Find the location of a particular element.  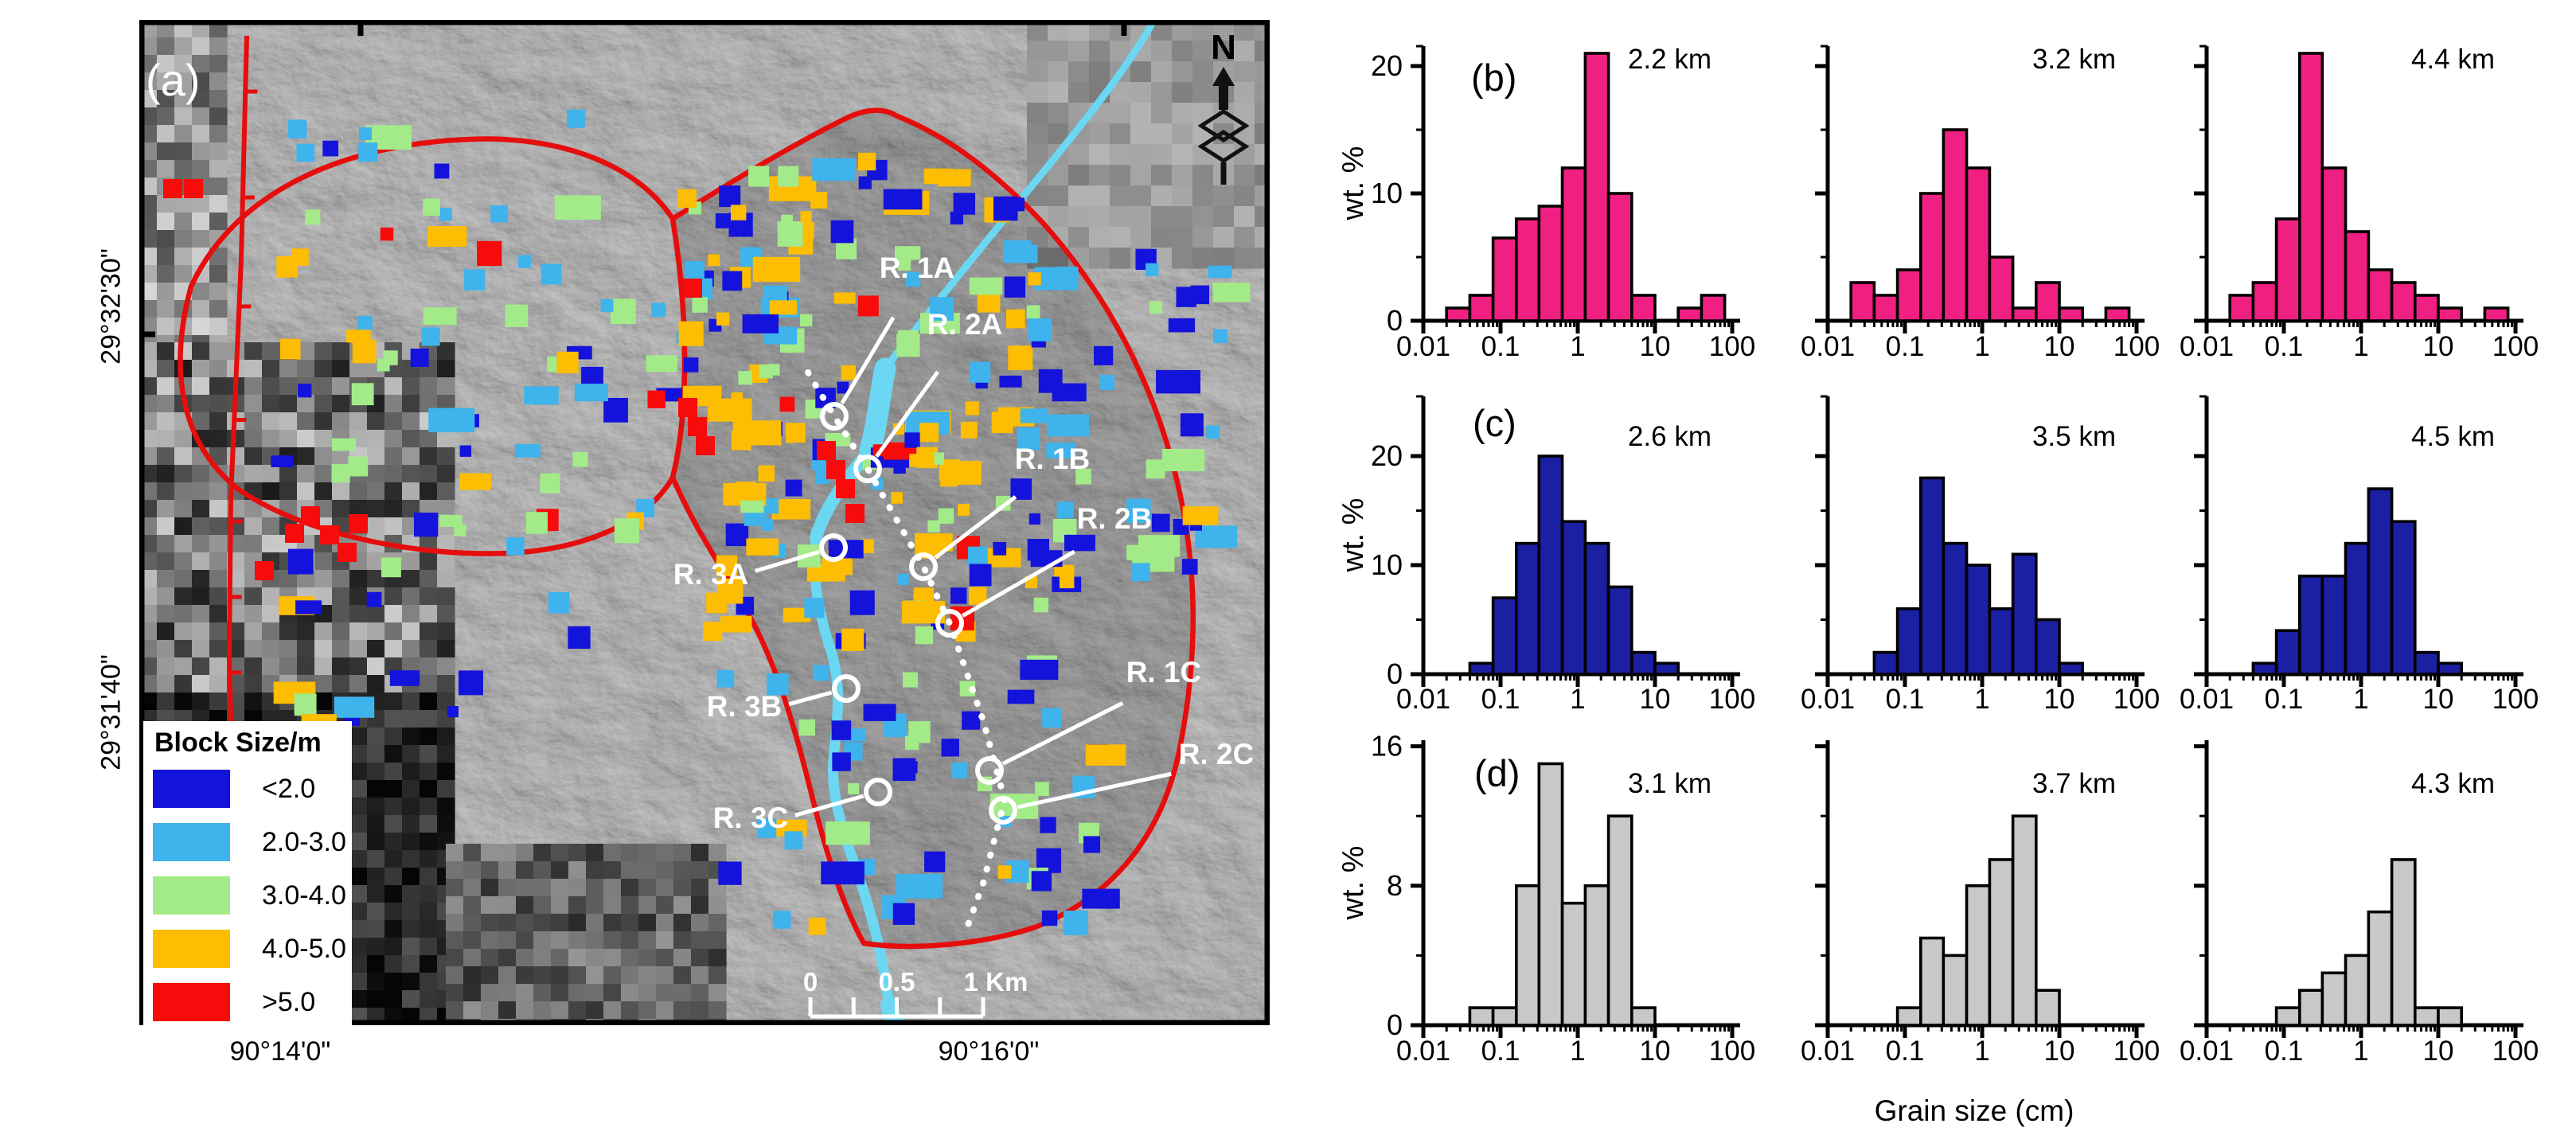

distance-label: 3.5 km is located at coordinates (2074, 436).